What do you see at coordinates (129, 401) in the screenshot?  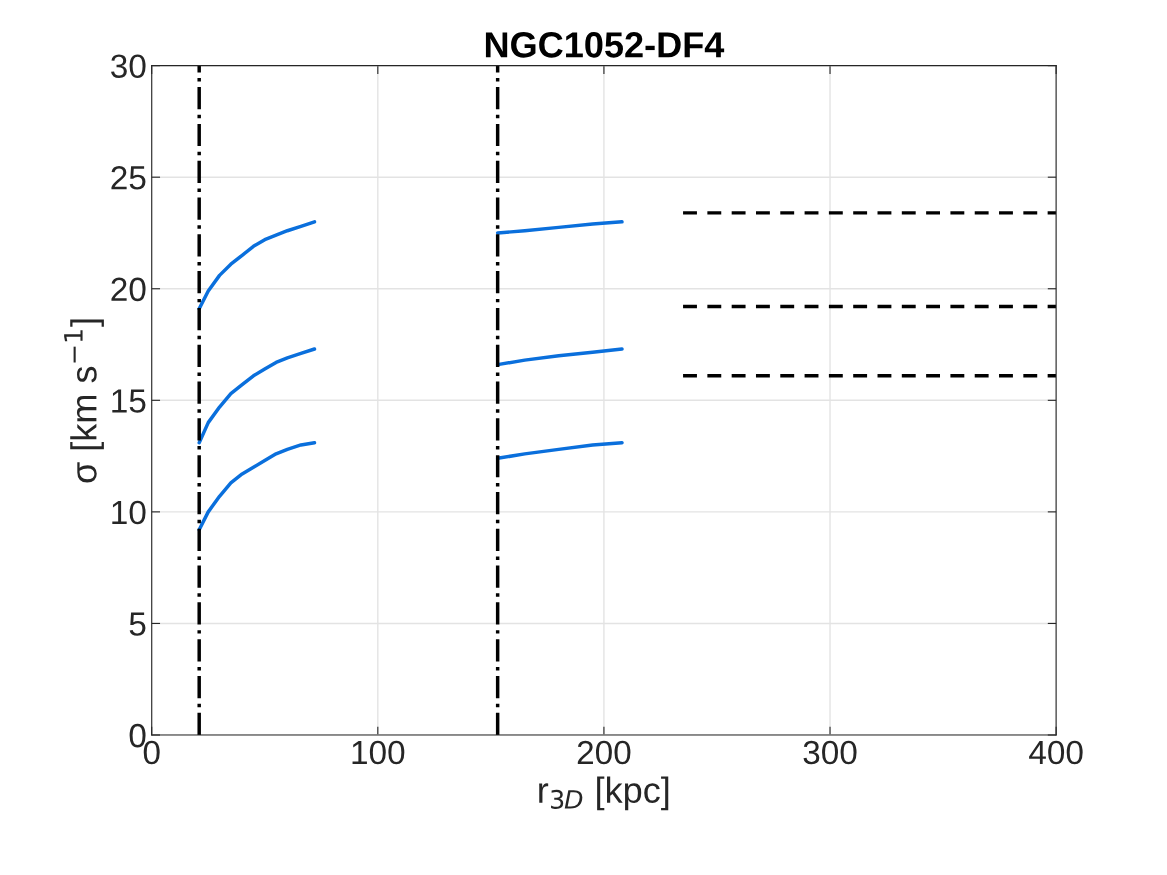 I see `y-tick-label: 15` at bounding box center [129, 401].